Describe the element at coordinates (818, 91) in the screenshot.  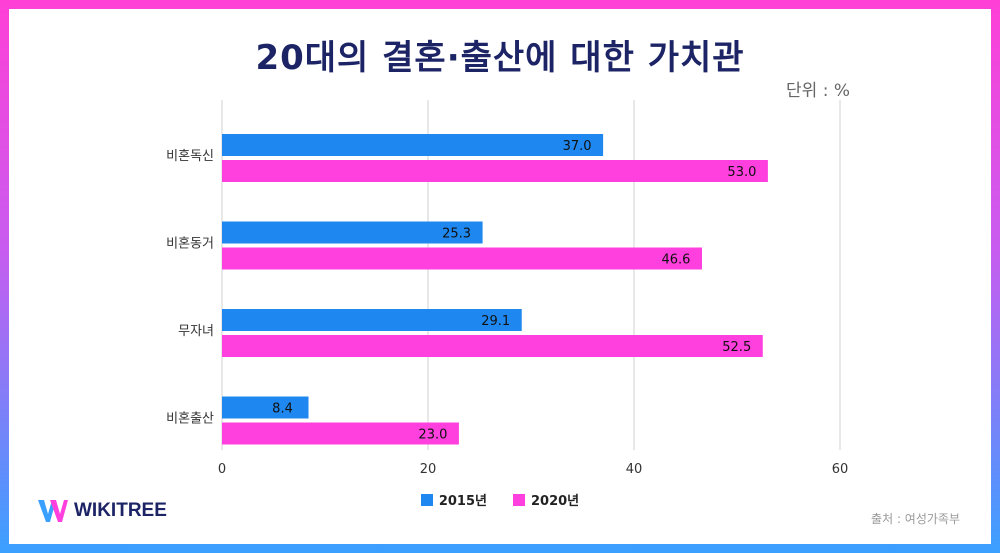
I see `unit-label: 단위 : %` at that location.